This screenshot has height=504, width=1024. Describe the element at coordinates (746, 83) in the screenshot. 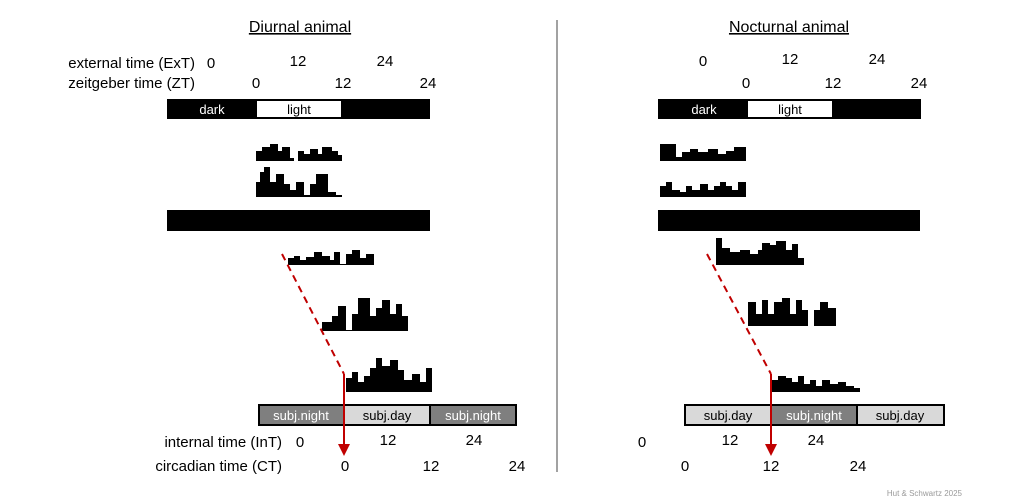

I see `nocturnal-zt-tick-0: 0` at that location.